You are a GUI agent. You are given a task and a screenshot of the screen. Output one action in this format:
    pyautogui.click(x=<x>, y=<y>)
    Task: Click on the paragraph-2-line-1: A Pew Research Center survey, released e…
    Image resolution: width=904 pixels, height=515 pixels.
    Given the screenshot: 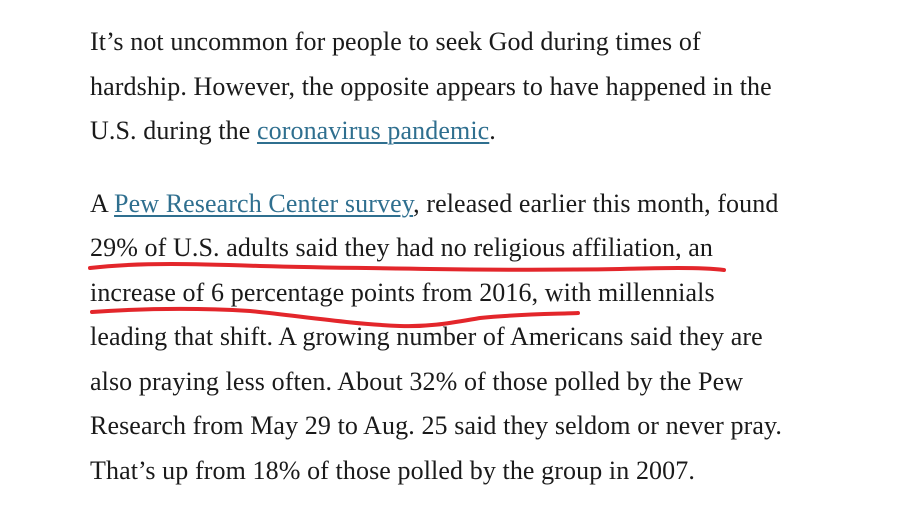 What is the action you would take?
    pyautogui.click(x=480, y=204)
    